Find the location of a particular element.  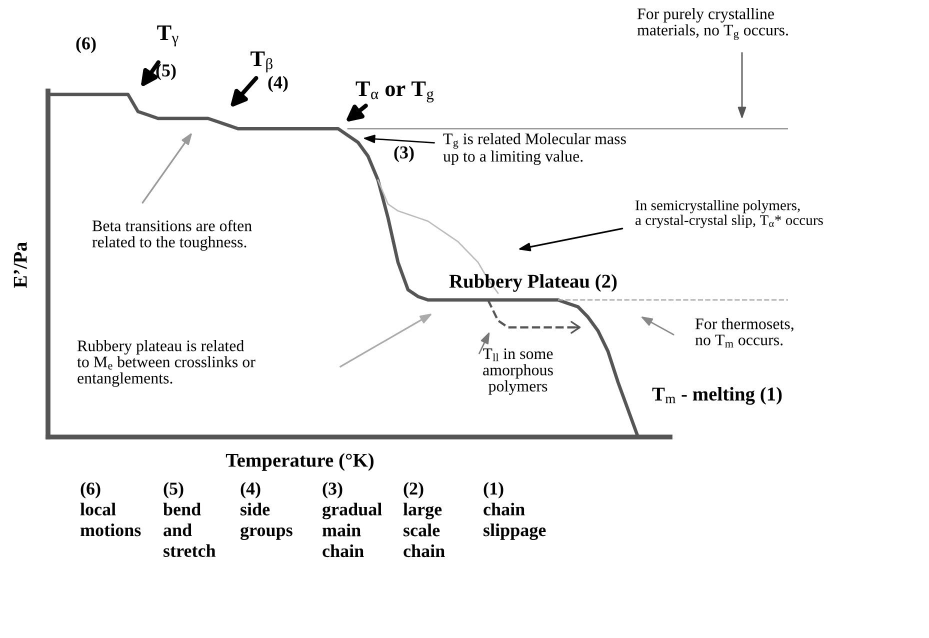

text: (1) chain slippage is located at coordinates (515, 511).